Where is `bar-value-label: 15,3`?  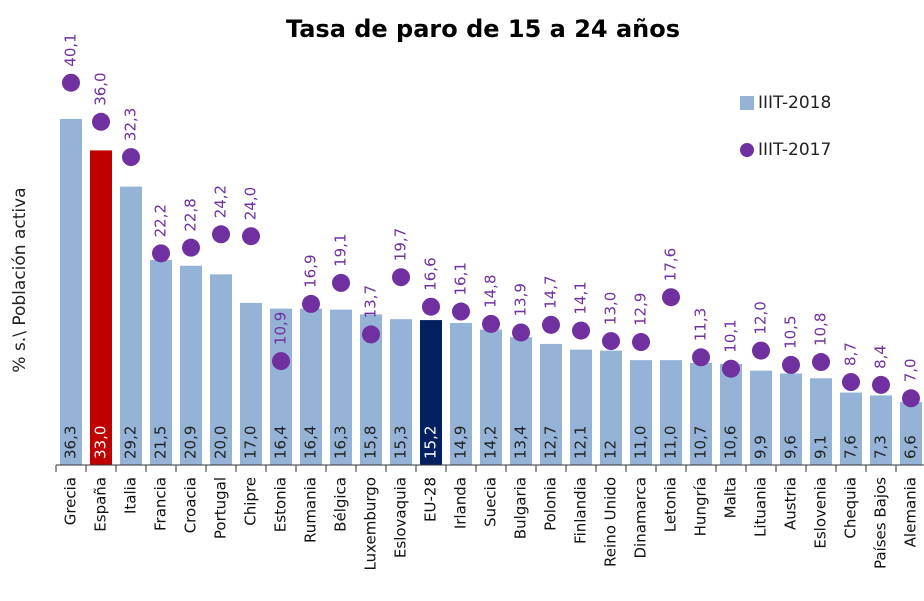
bar-value-label: 15,3 is located at coordinates (401, 442).